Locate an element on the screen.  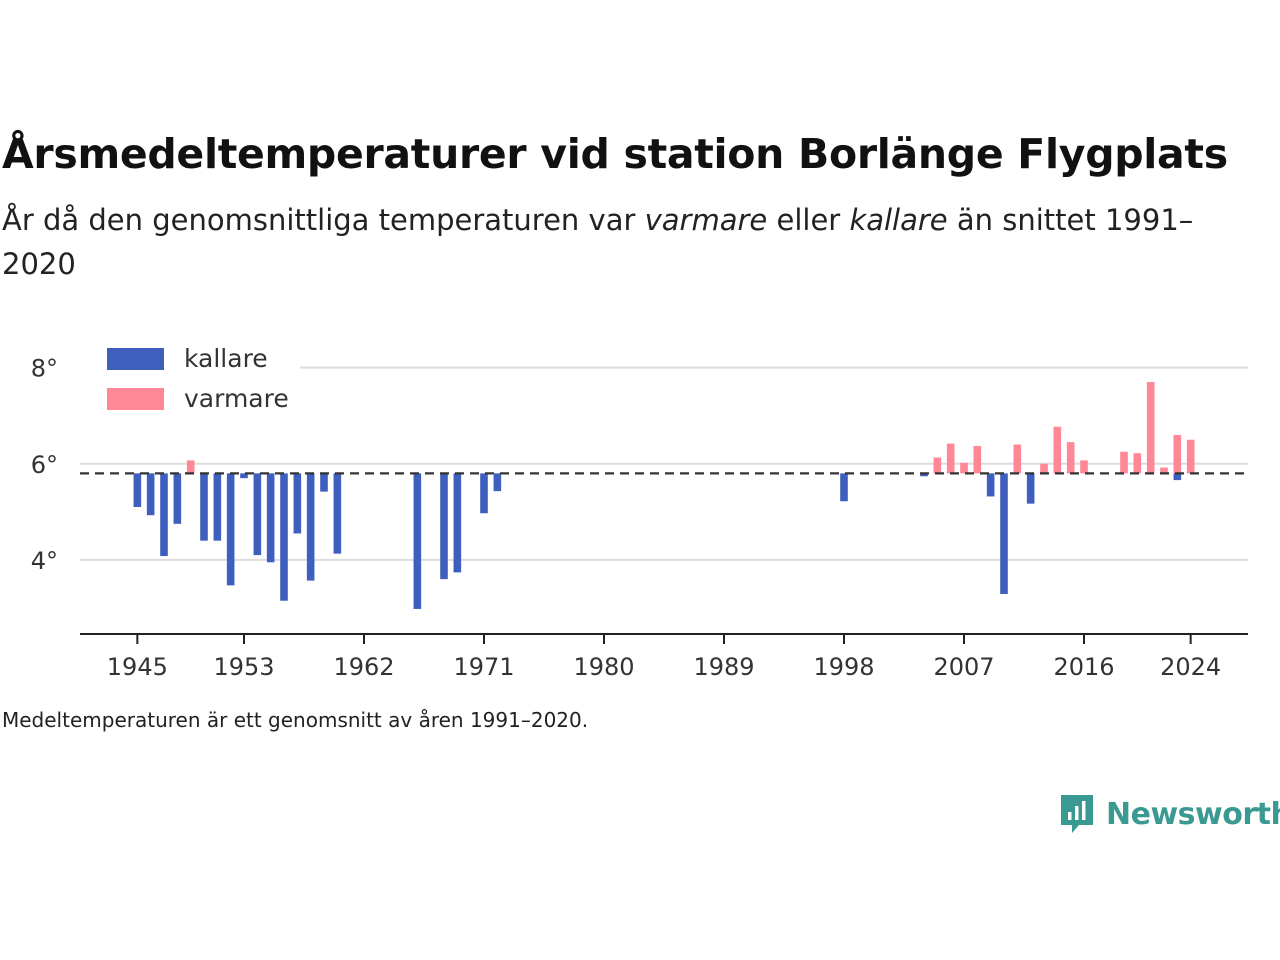
bar-kallare-1998 is located at coordinates (844, 487).